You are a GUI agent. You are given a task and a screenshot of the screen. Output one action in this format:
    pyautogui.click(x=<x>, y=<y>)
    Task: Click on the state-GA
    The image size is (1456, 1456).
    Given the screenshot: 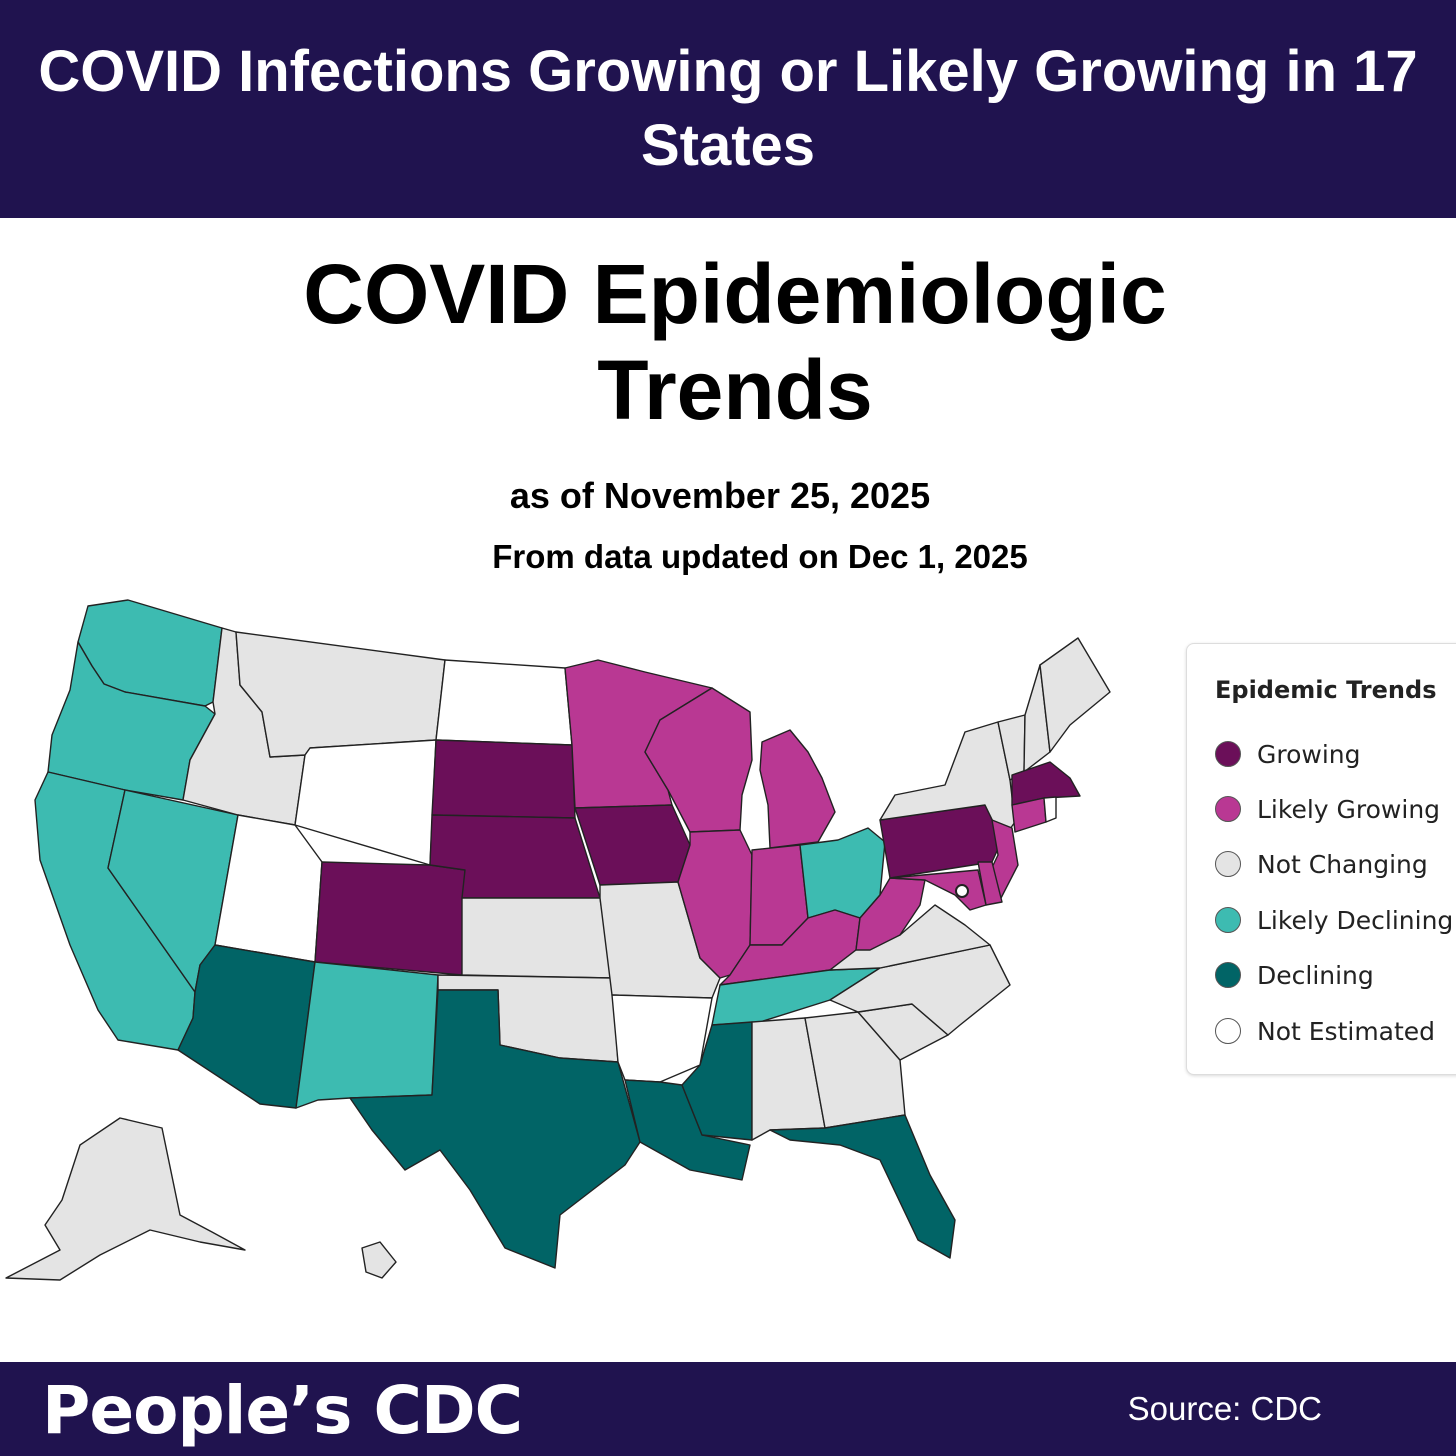 What is the action you would take?
    pyautogui.click(x=855, y=1070)
    